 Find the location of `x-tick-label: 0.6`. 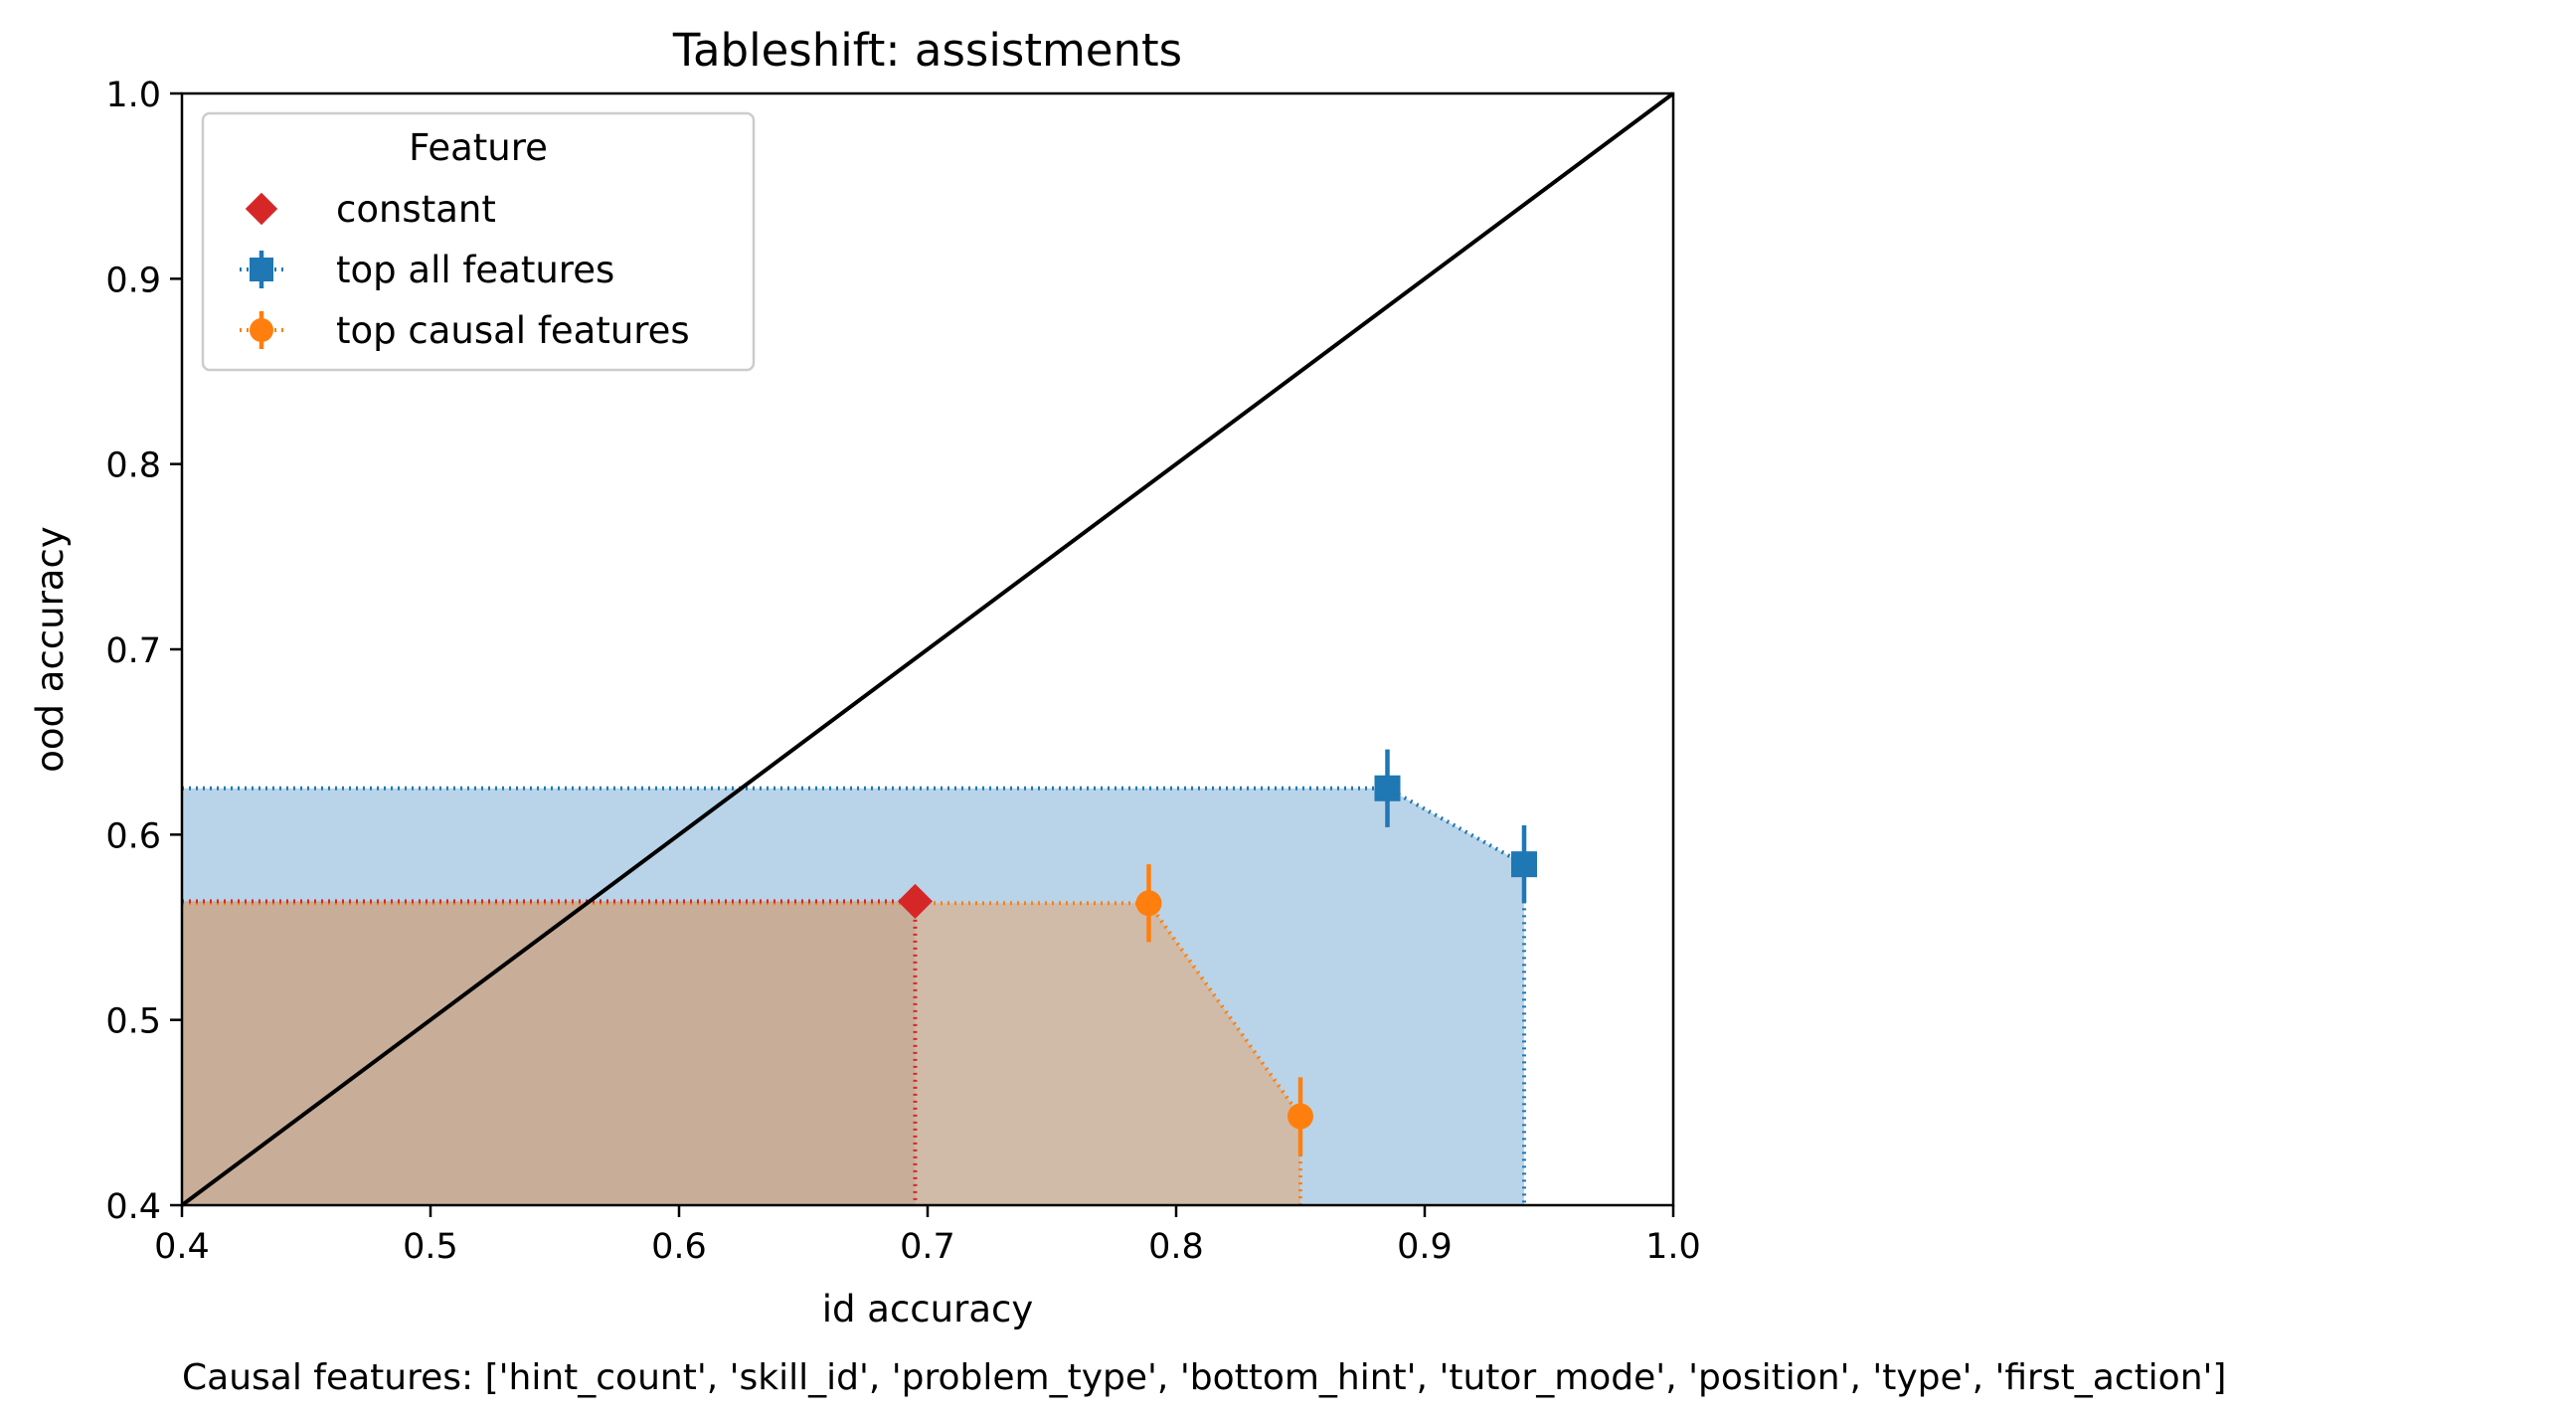

x-tick-label: 0.6 is located at coordinates (679, 1247).